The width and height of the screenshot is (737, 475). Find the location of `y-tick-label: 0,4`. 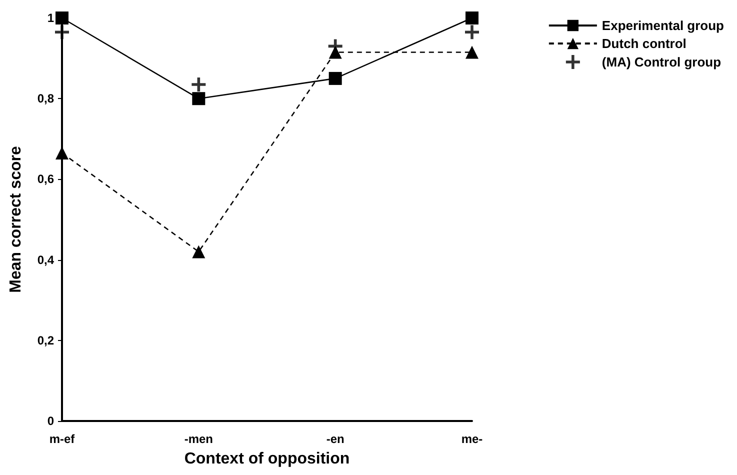

y-tick-label: 0,4 is located at coordinates (45, 259).